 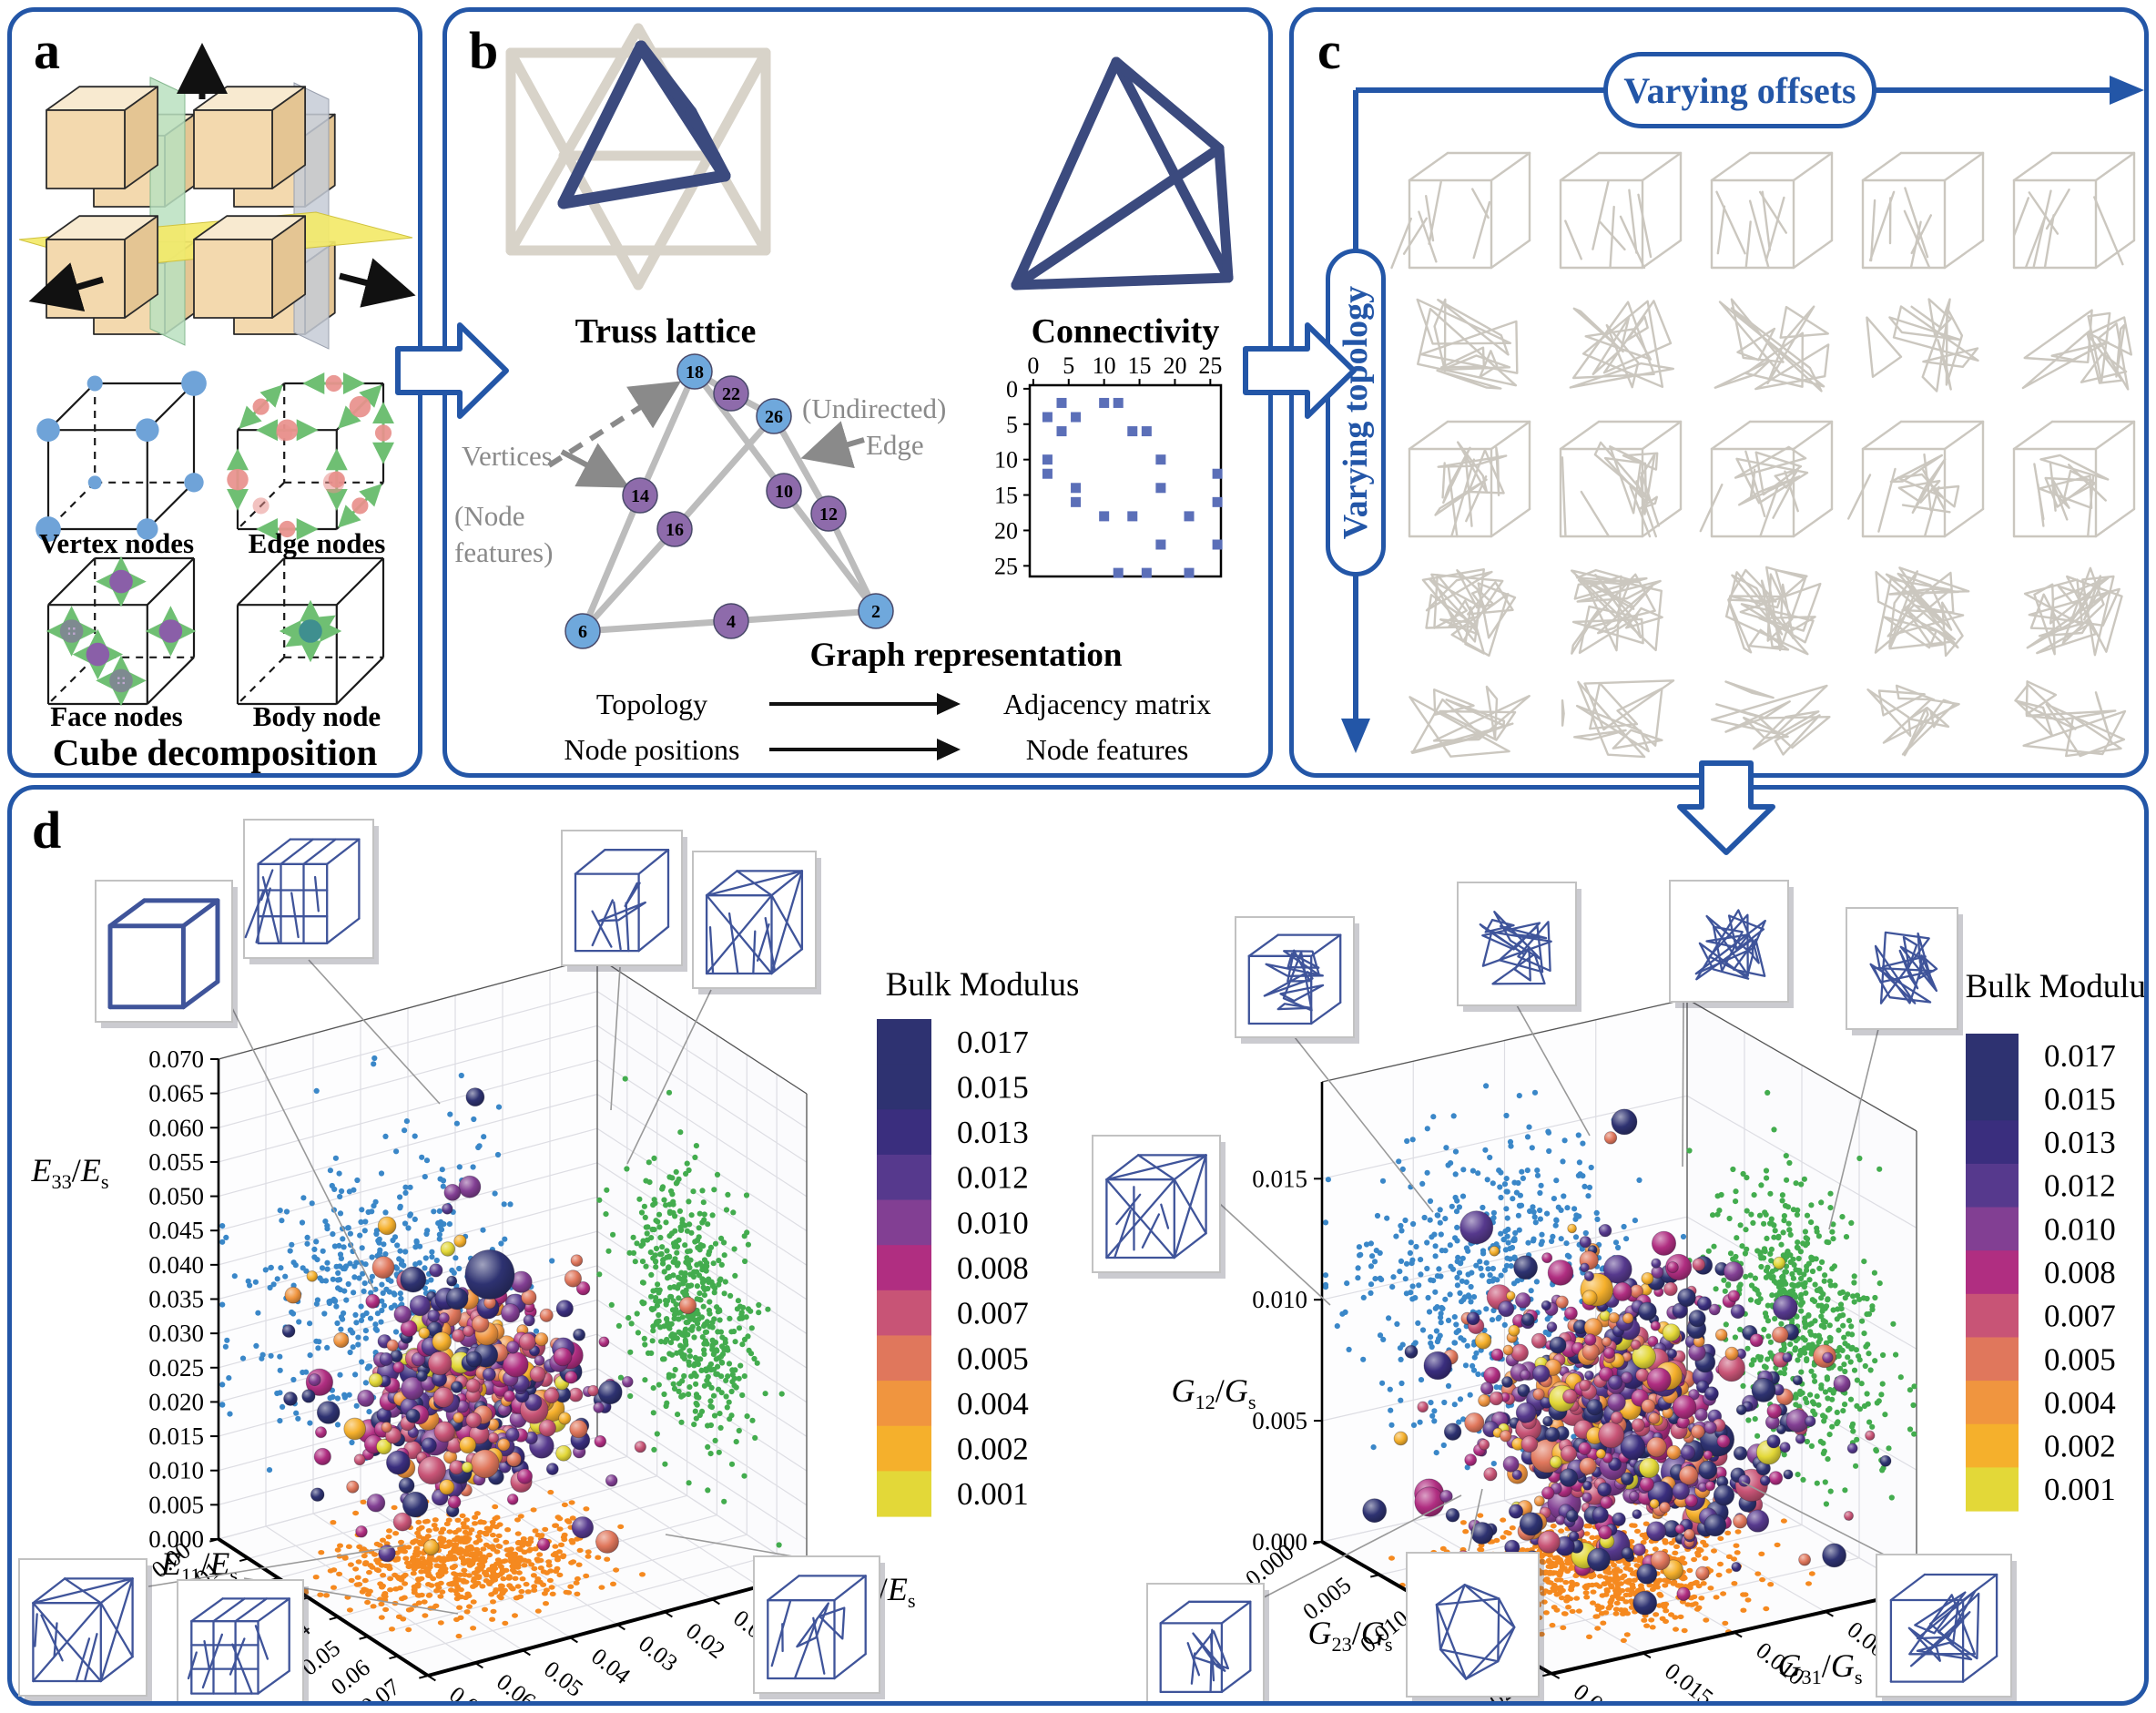 What do you see at coordinates (1743, 414) in the screenshot?
I see `guide-arrows` at bounding box center [1743, 414].